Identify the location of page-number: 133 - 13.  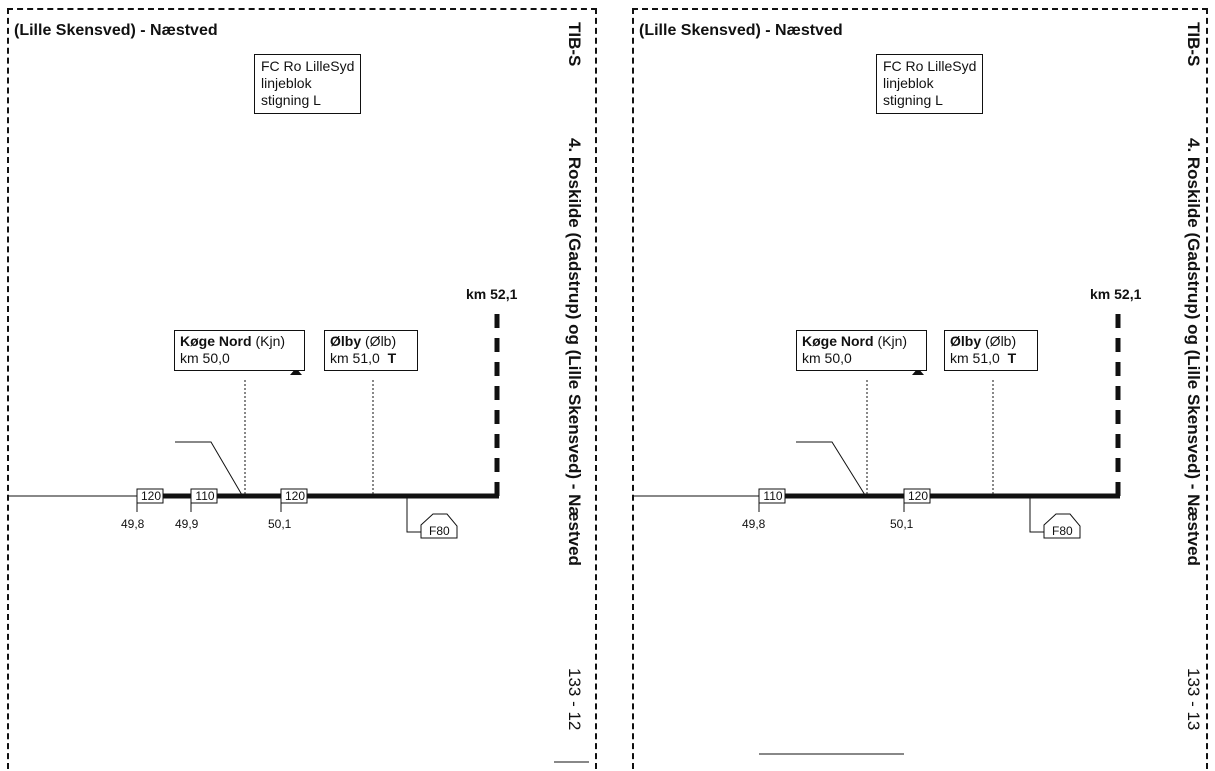
(1193, 699).